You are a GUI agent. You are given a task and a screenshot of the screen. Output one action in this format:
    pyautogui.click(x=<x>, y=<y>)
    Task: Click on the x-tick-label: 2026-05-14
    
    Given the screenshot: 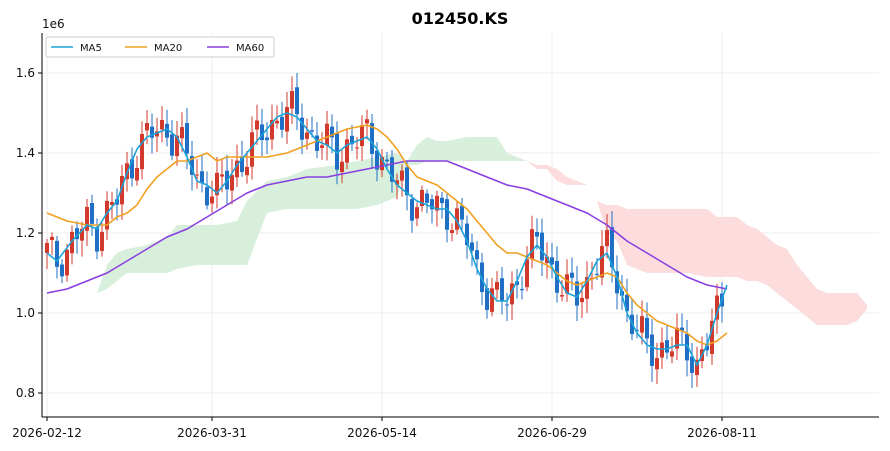 What is the action you would take?
    pyautogui.click(x=382, y=433)
    